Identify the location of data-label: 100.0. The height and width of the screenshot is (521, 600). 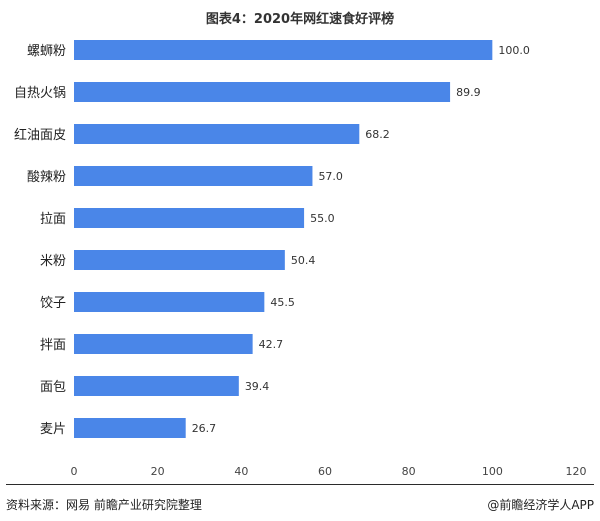
(514, 50).